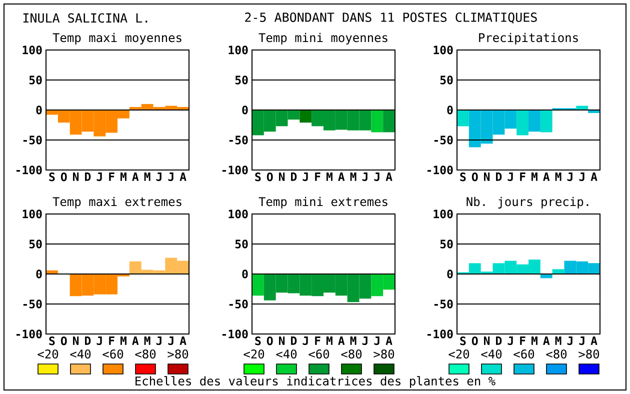  Describe the element at coordinates (323, 38) in the screenshot. I see `chart-title: Temp mini moyennes` at that location.